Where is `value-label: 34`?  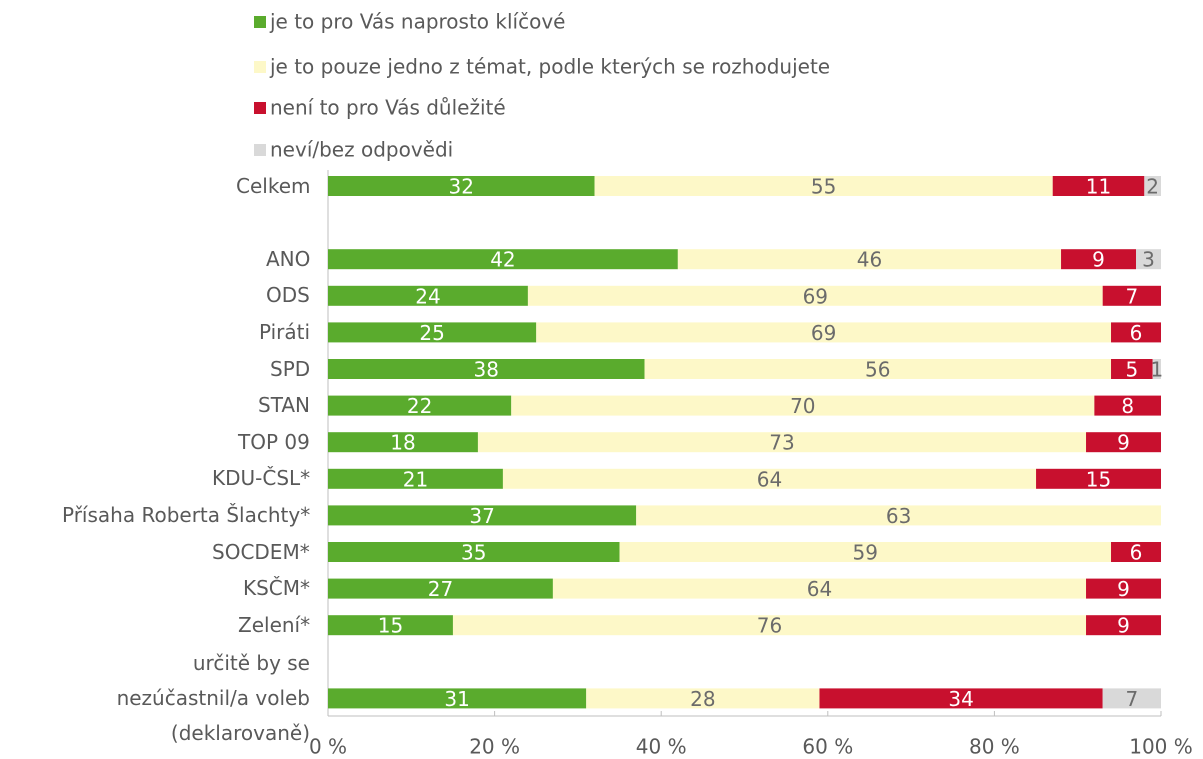 value-label: 34 is located at coordinates (960, 699).